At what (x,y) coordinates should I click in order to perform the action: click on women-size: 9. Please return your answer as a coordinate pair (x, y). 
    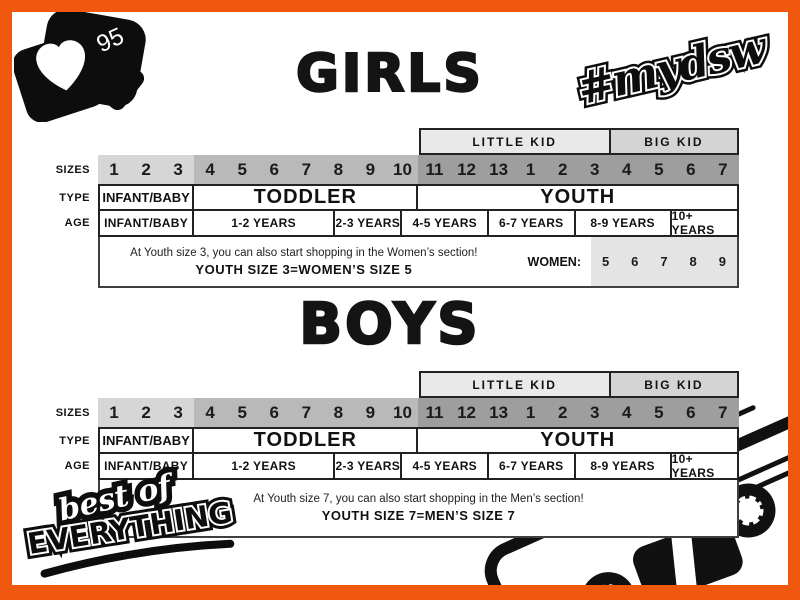
    Looking at the image, I should click on (722, 261).